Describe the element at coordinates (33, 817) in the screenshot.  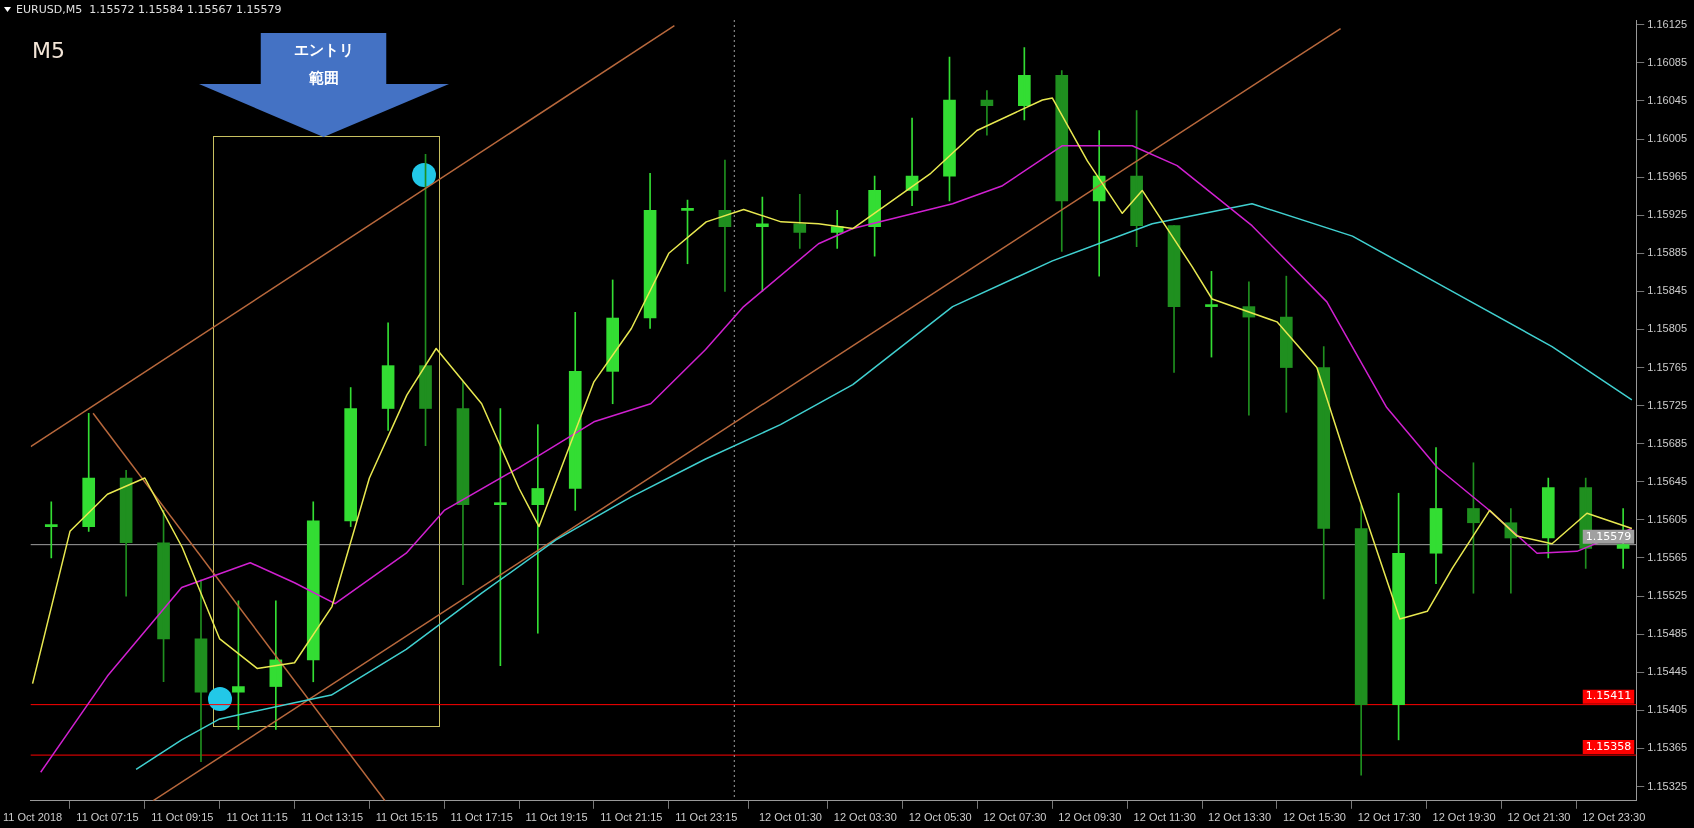
I see `x-tick-label: 11 Oct 2018` at that location.